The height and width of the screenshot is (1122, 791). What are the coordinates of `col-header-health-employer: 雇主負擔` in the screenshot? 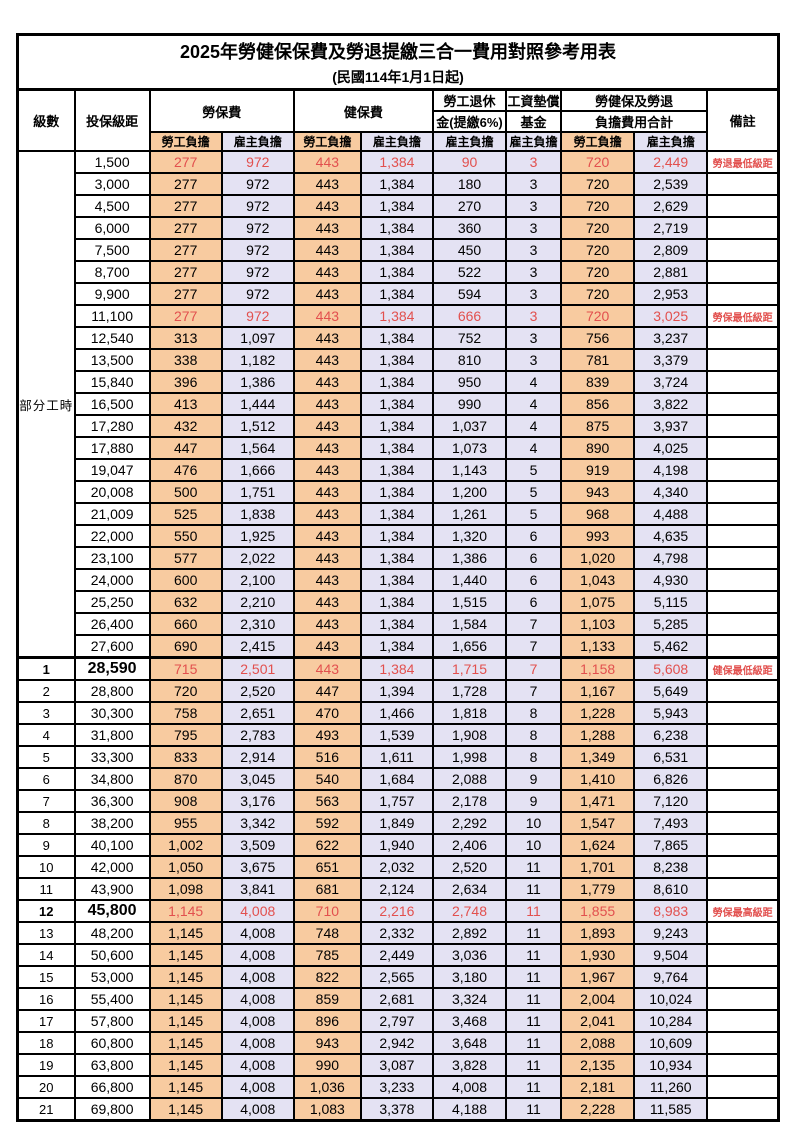 It's located at (396, 141).